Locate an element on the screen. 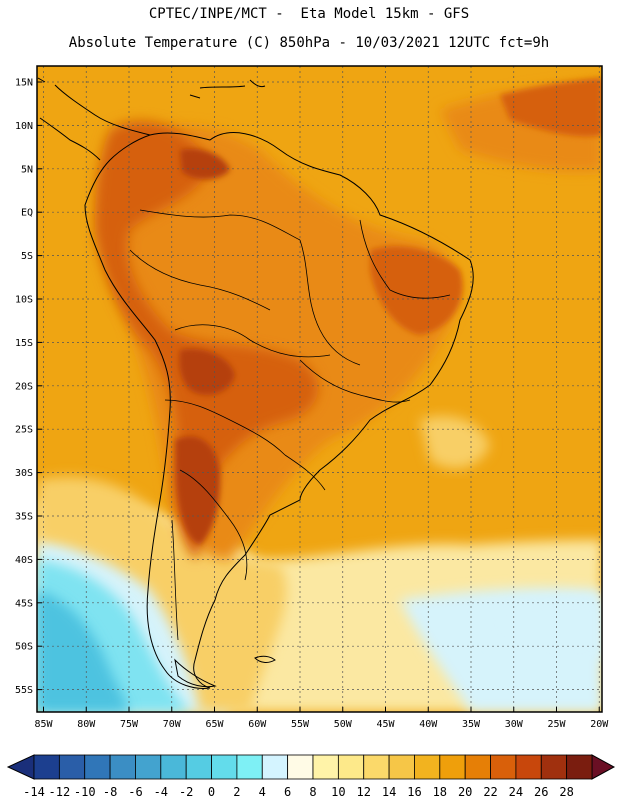  very-hot-zone-venezuela is located at coordinates (205, 164).